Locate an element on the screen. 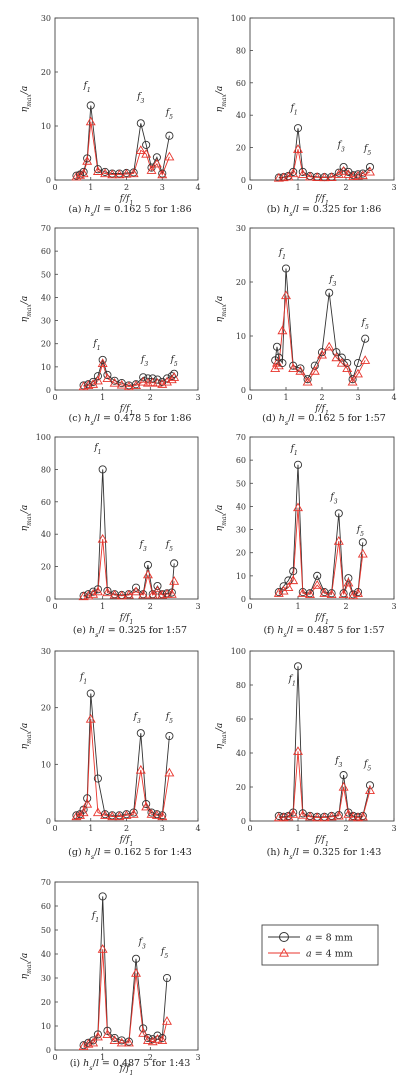 The height and width of the screenshot is (1086, 411). panel-caption: (g) hs/l = 0.162 5 for 1:43 is located at coordinates (130, 854).